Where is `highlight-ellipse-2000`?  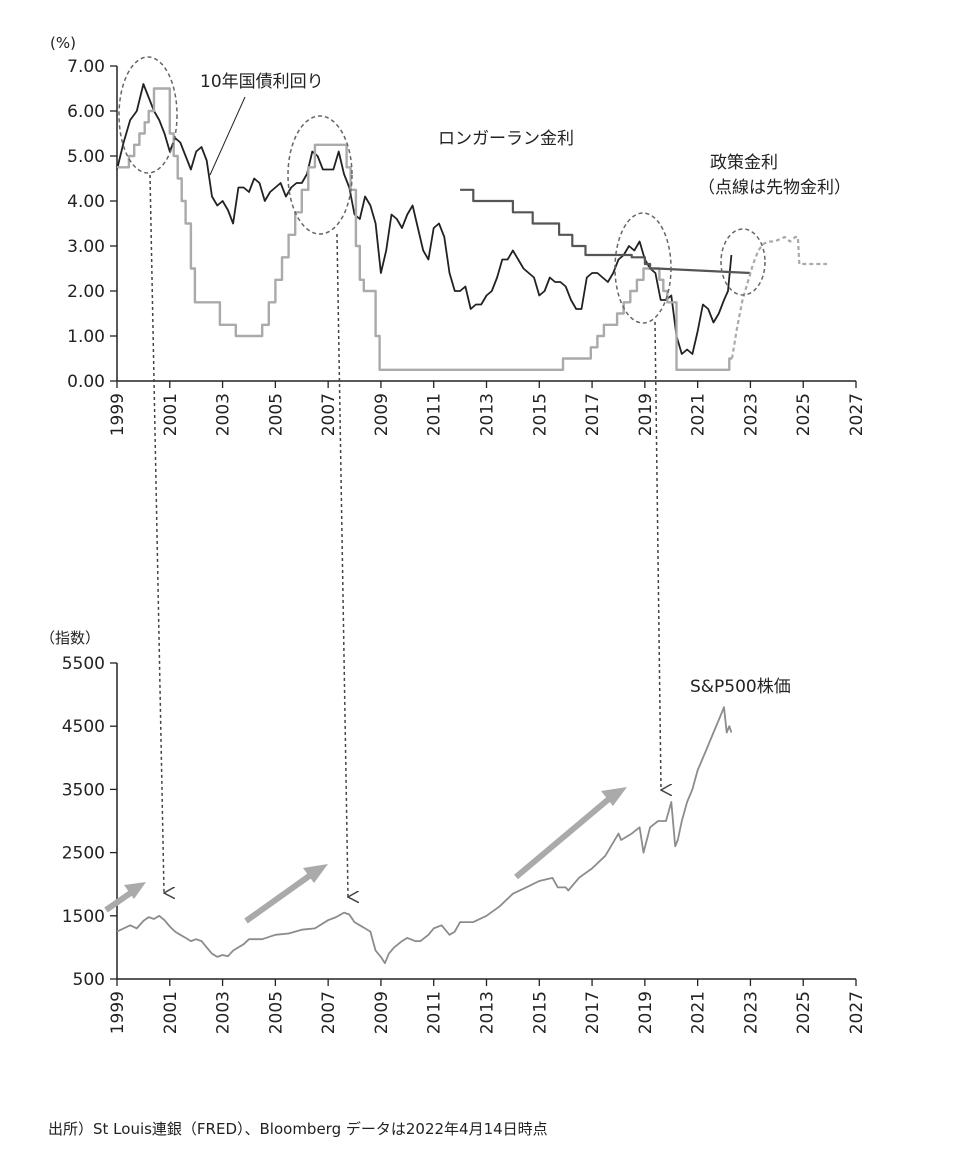 highlight-ellipse-2000 is located at coordinates (148, 115).